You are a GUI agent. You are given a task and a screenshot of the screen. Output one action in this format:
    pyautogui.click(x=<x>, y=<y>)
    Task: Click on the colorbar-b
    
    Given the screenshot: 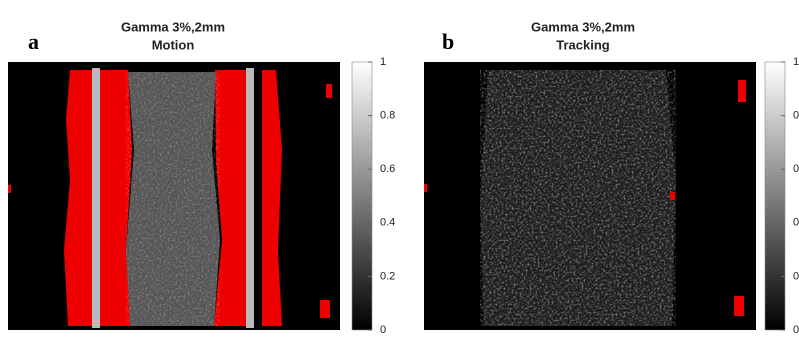 What is the action you would take?
    pyautogui.click(x=775, y=196)
    